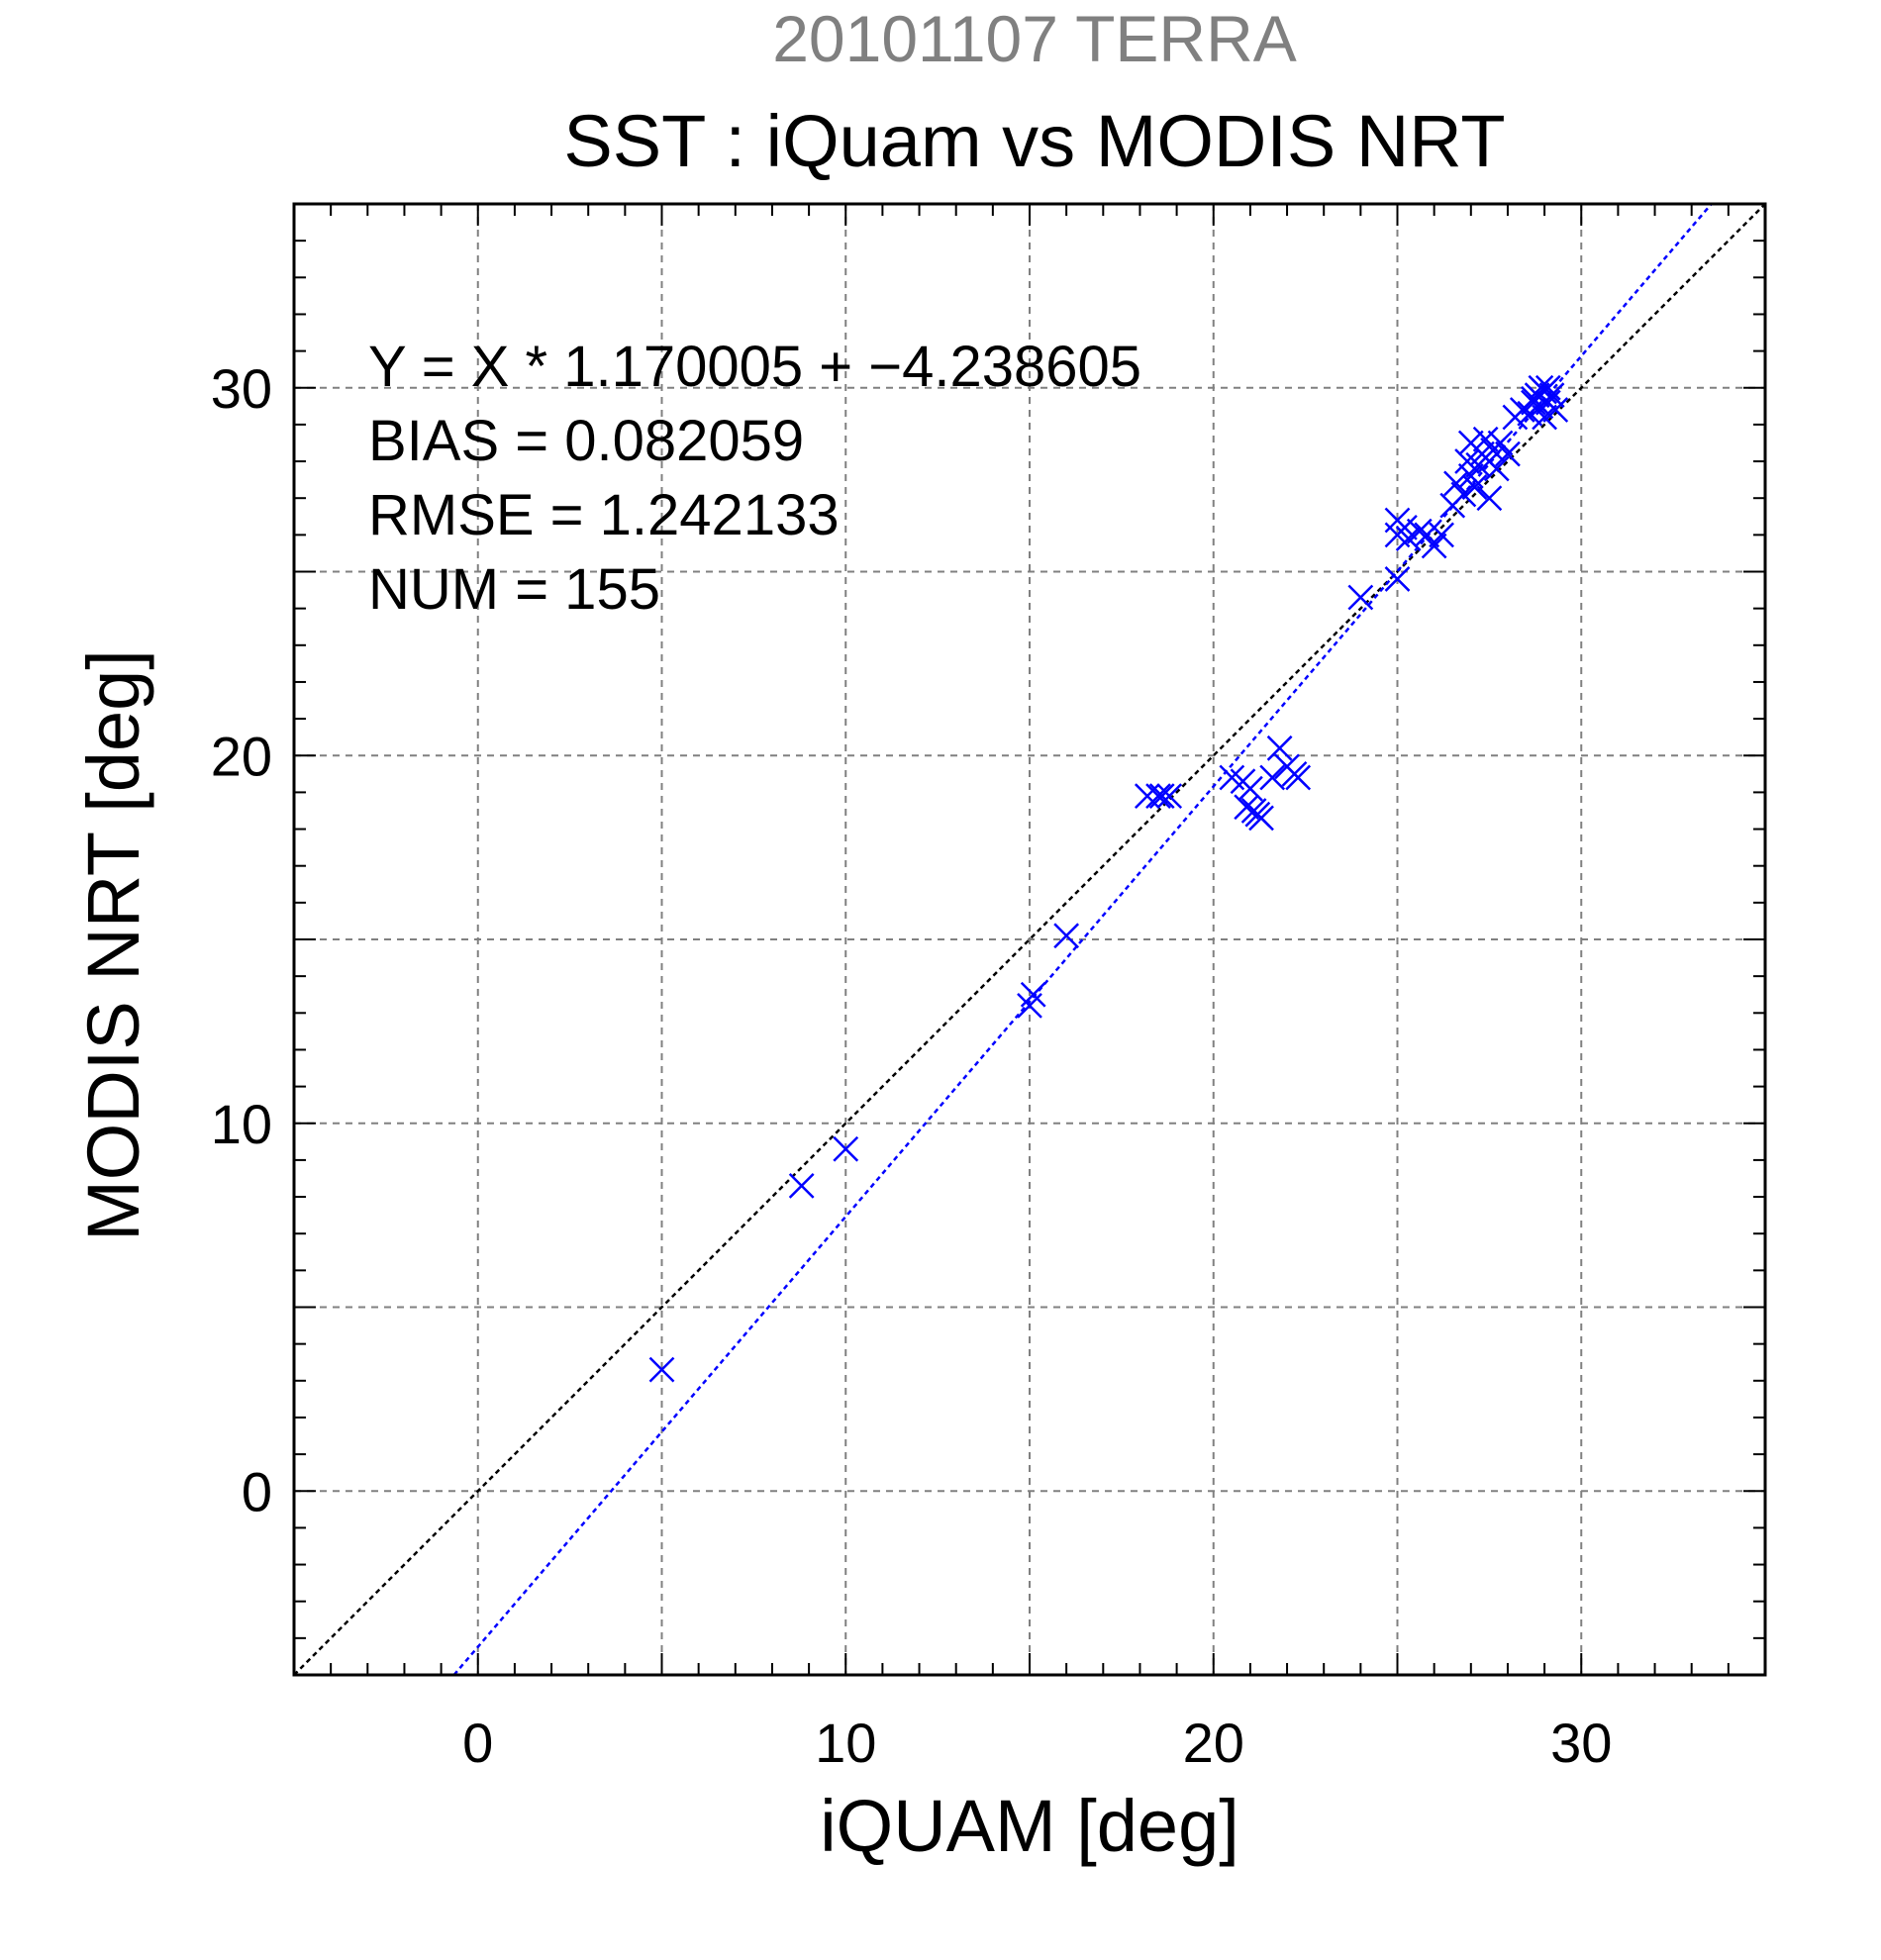 This screenshot has height=1960, width=1881. What do you see at coordinates (242, 756) in the screenshot?
I see `y-tick-label: 20` at bounding box center [242, 756].